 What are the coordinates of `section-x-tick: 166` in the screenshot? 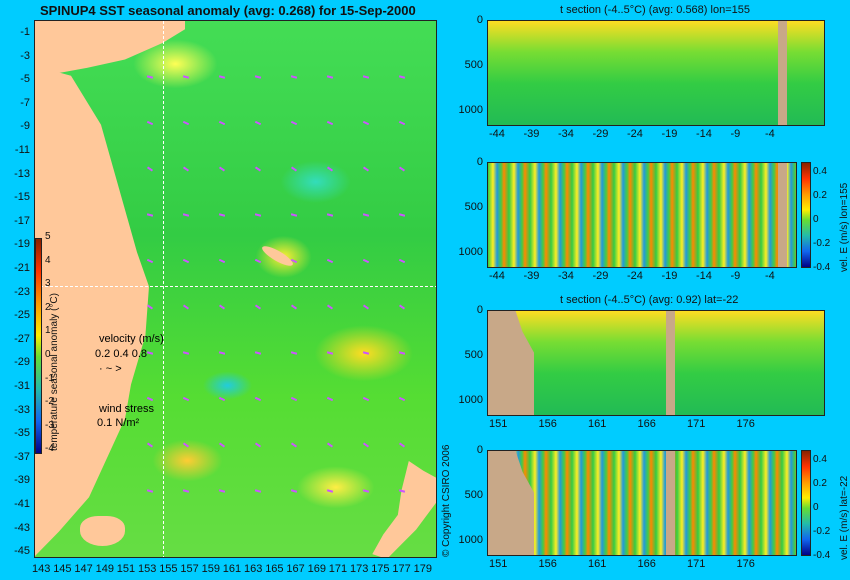 It's located at (646, 564).